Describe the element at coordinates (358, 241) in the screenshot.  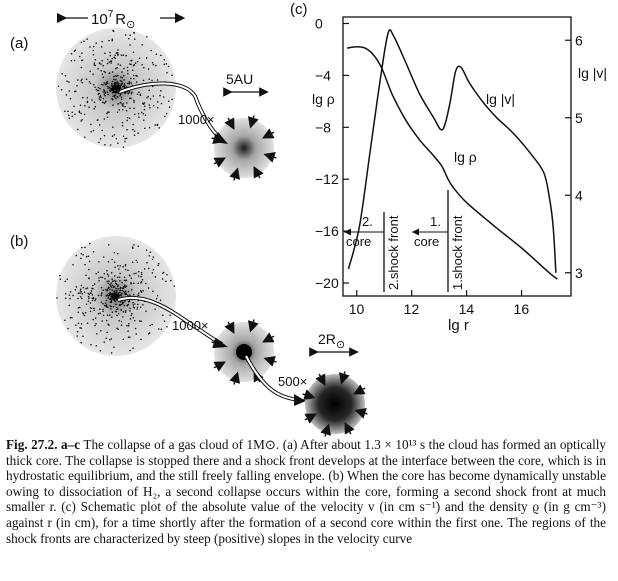
I see `svg-text: core` at that location.